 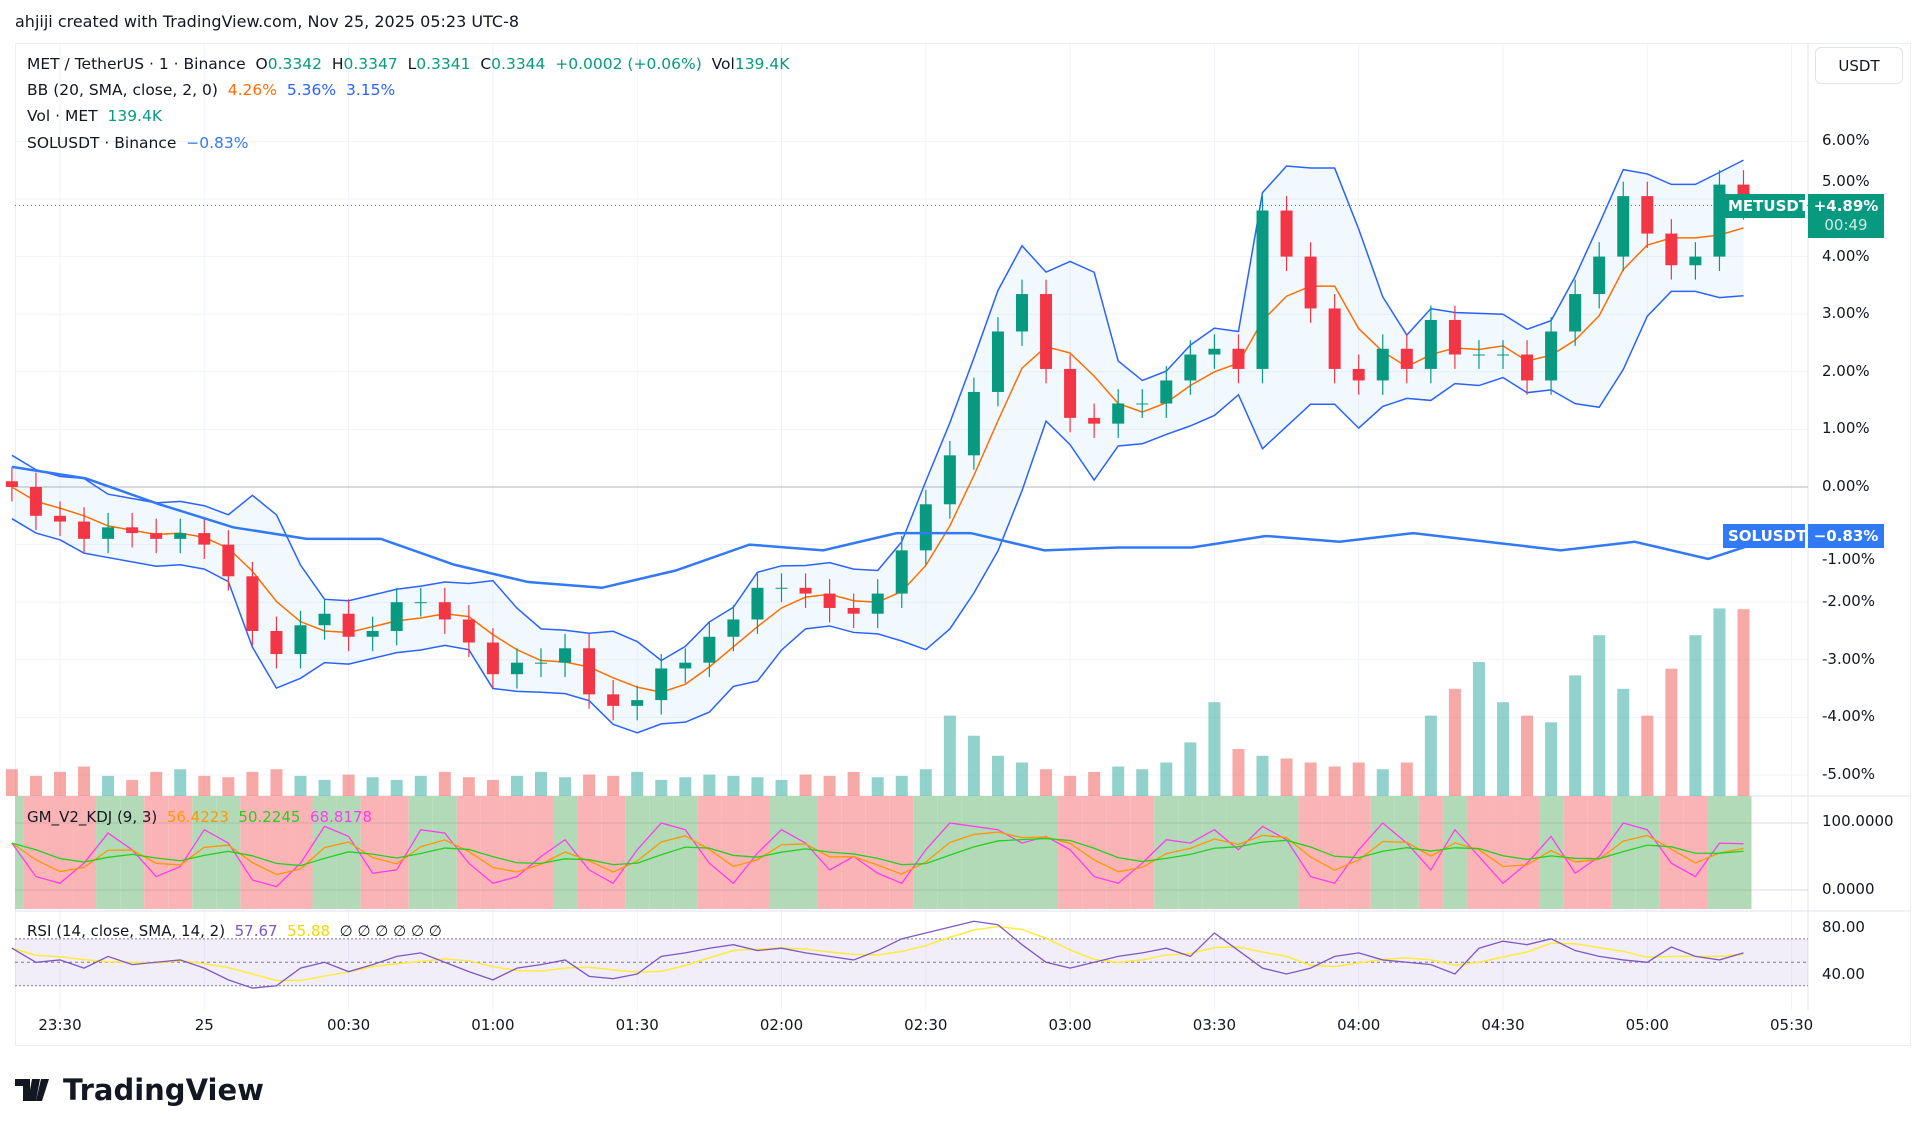 I want to click on legend-kdj: GM_V2_KDJ (9, 3) 56.4223 50.2245 68.8178, so click(x=199, y=817).